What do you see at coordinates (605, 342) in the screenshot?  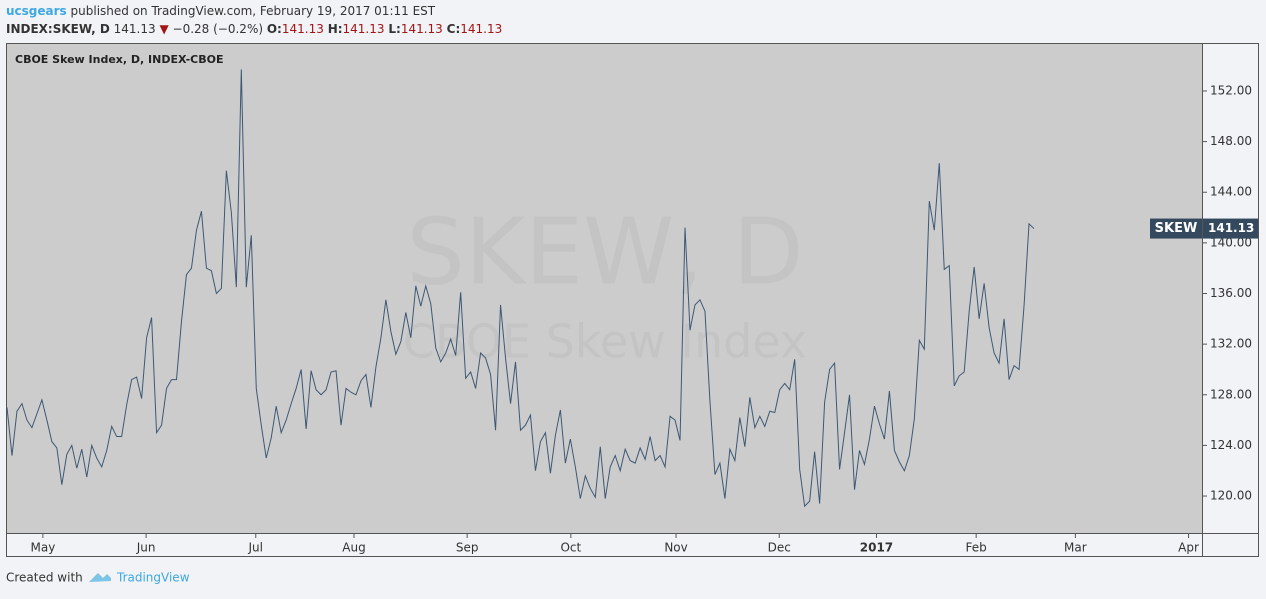 I see `watermark-sub: CBOE Skew Index` at bounding box center [605, 342].